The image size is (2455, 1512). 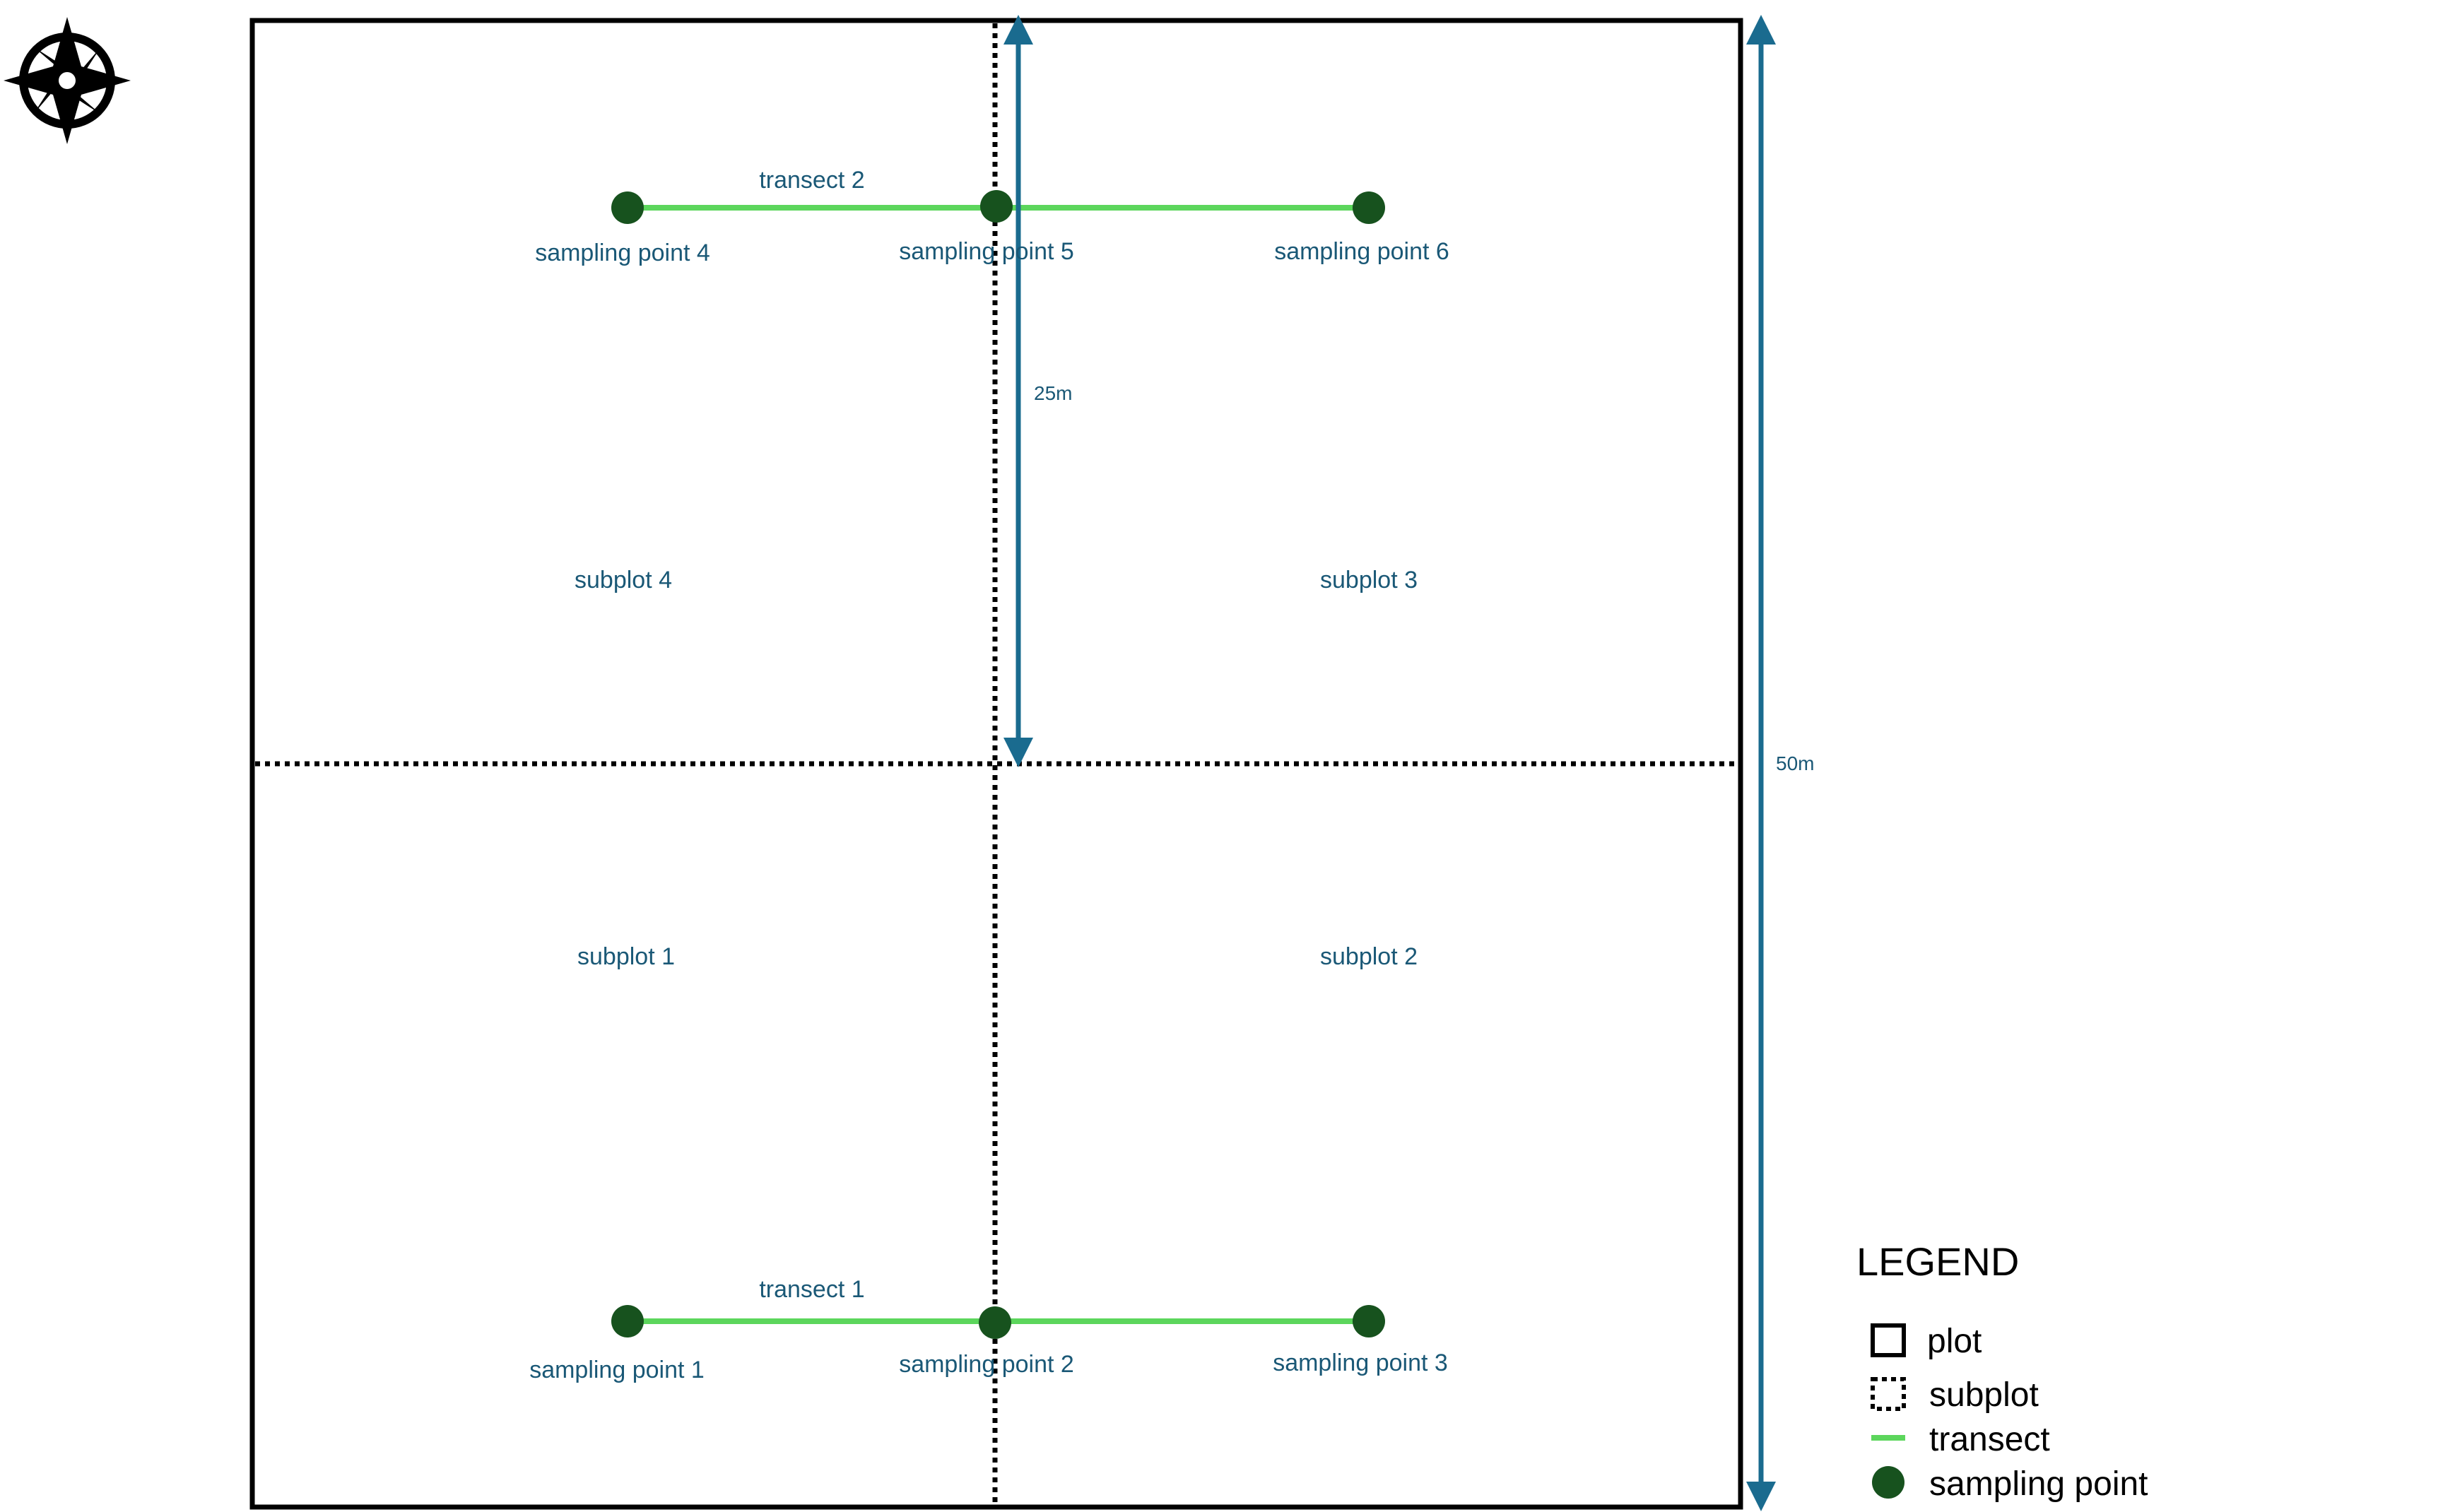 What do you see at coordinates (623, 580) in the screenshot?
I see `subplot-label: subplot 4` at bounding box center [623, 580].